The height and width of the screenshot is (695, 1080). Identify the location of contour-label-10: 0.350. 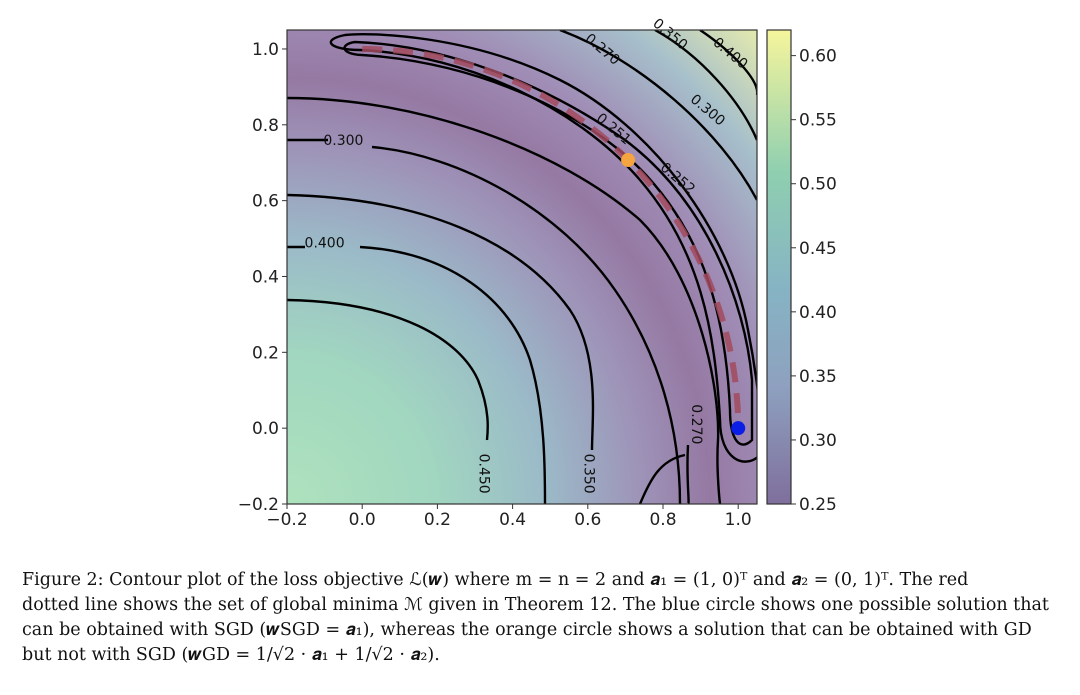
(589, 474).